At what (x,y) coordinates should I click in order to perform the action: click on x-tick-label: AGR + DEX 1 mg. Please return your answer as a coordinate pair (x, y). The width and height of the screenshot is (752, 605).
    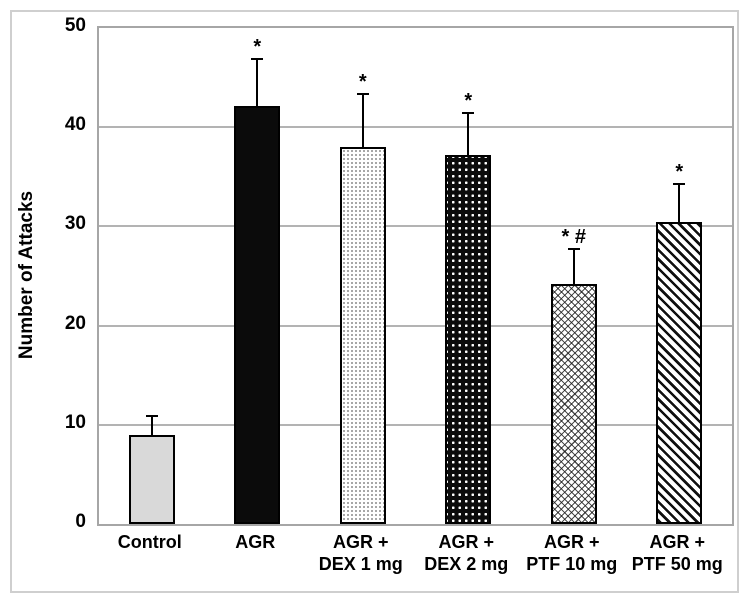
    Looking at the image, I should click on (360, 553).